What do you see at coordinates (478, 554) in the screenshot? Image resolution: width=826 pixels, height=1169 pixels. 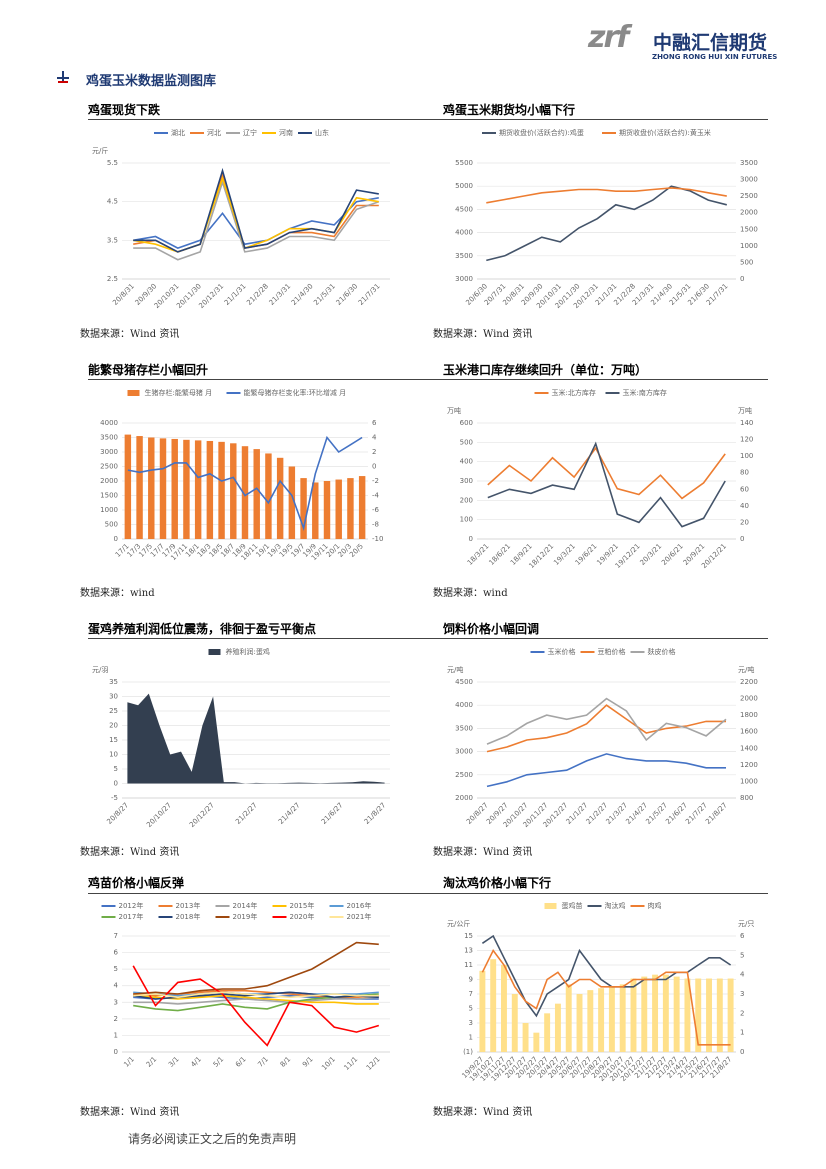 I see `x-tick-label: 18/3/21` at bounding box center [478, 554].